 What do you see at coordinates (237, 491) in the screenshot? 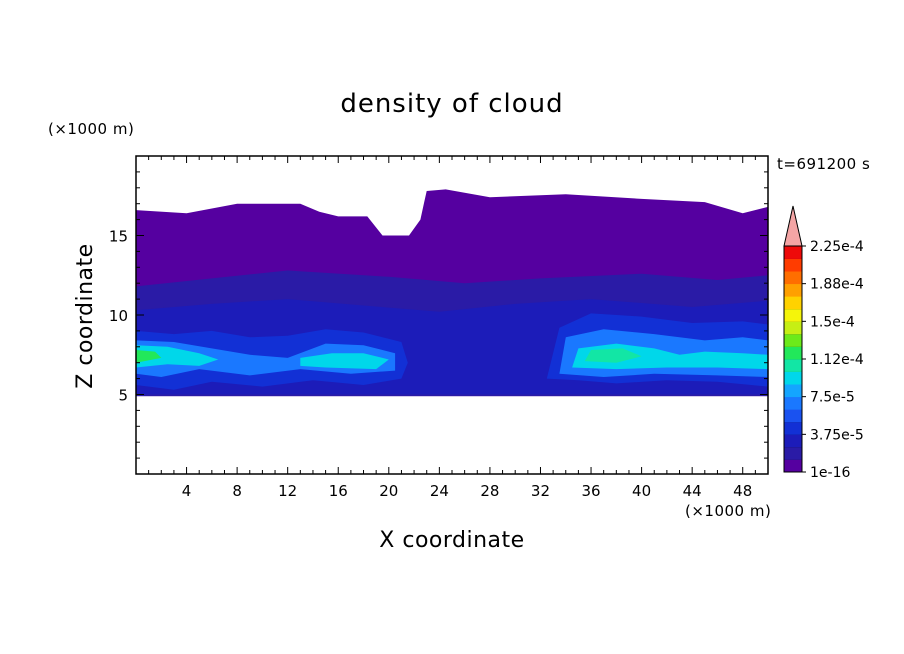
I see `x-tick-label: 8` at bounding box center [237, 491].